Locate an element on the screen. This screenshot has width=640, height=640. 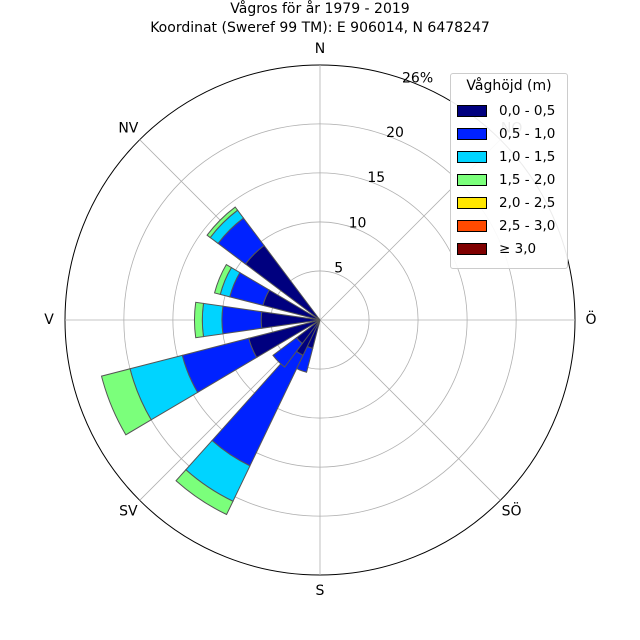
legend-item-1: 0,5 - 1,0 is located at coordinates (509, 133).